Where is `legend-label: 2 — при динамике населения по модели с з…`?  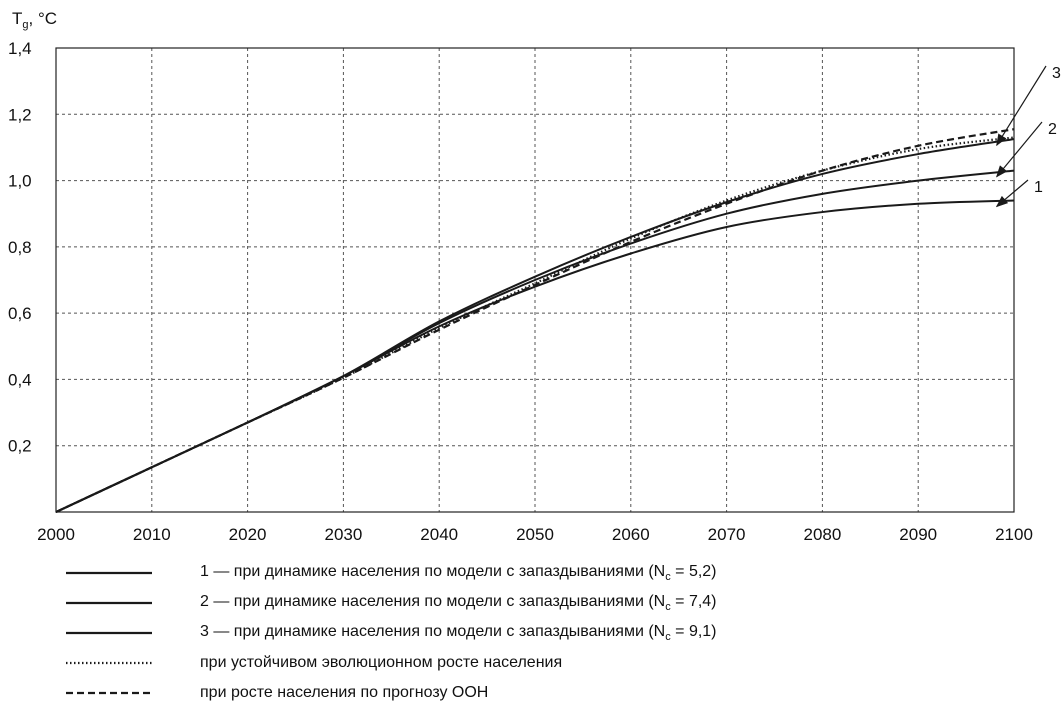
legend-label: 2 — при динамике населения по модели с з… is located at coordinates (458, 603).